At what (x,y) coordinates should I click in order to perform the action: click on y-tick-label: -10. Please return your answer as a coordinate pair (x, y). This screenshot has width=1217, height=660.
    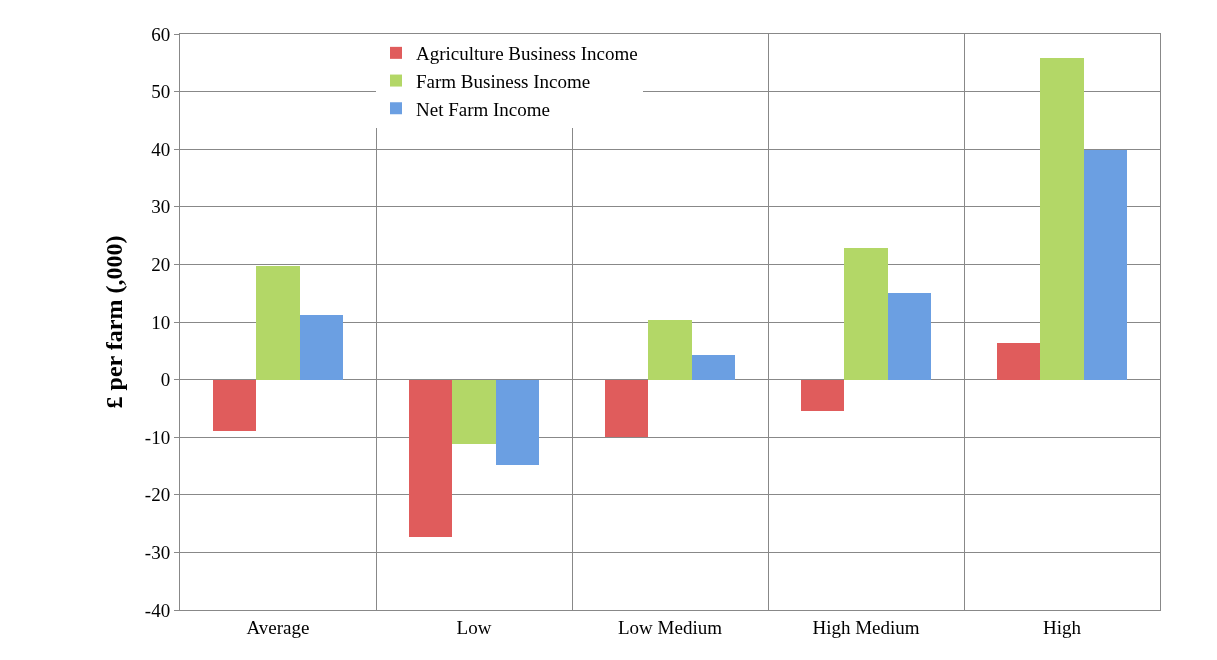
    Looking at the image, I should click on (157, 437).